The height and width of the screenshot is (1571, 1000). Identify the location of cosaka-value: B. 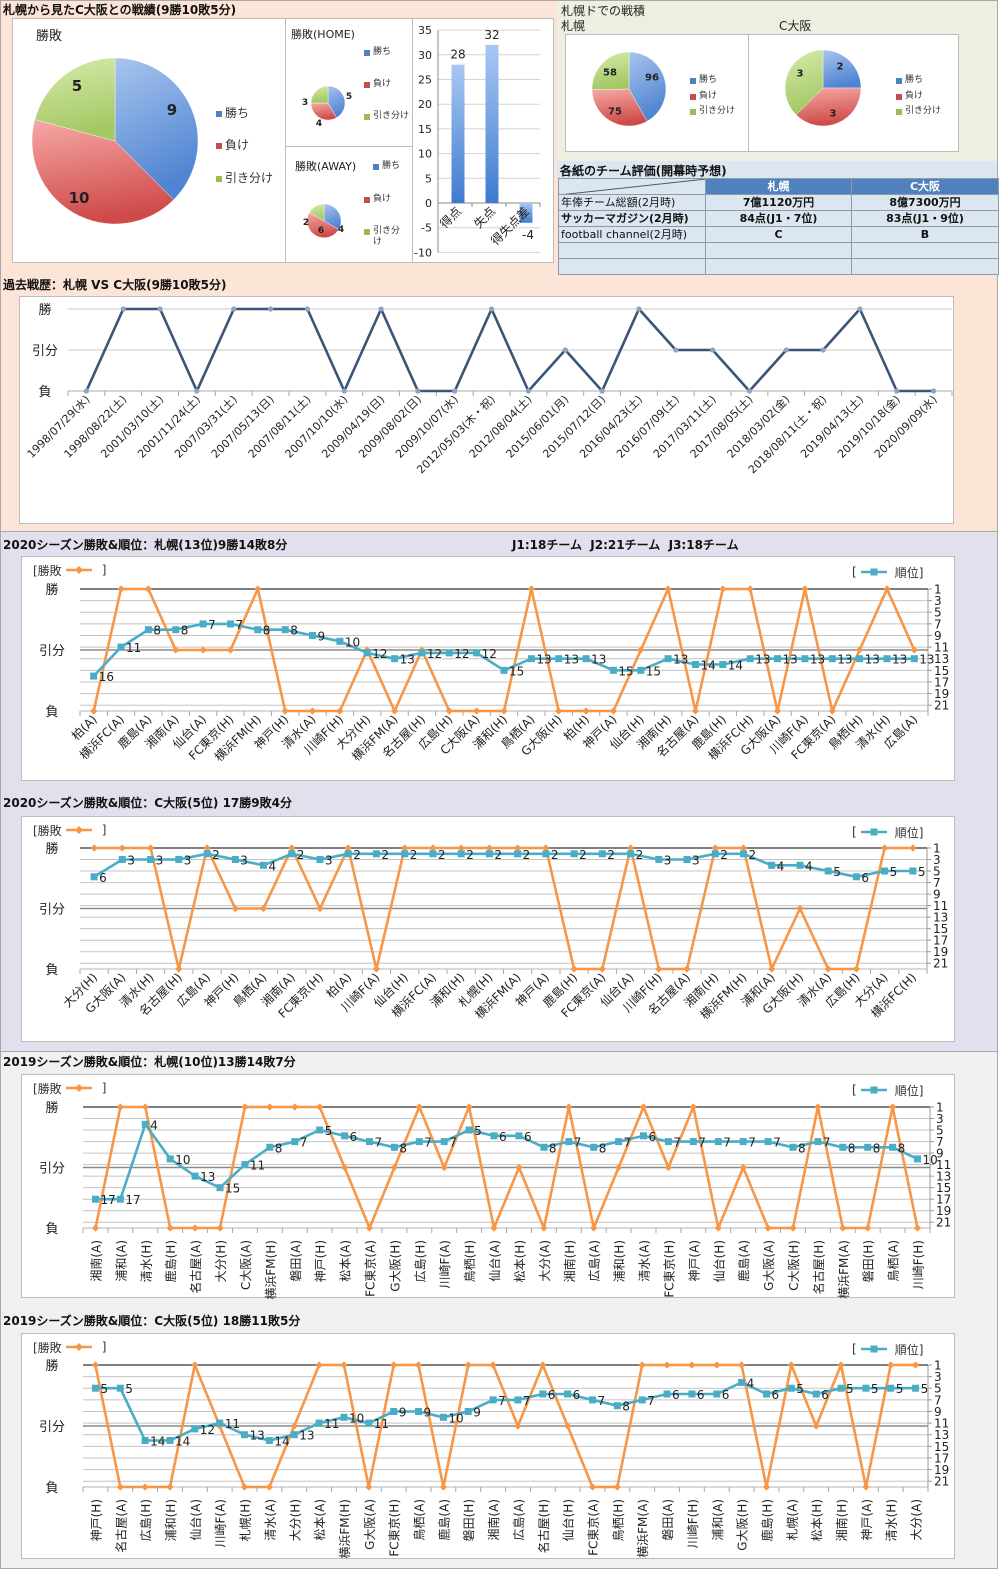
(925, 234).